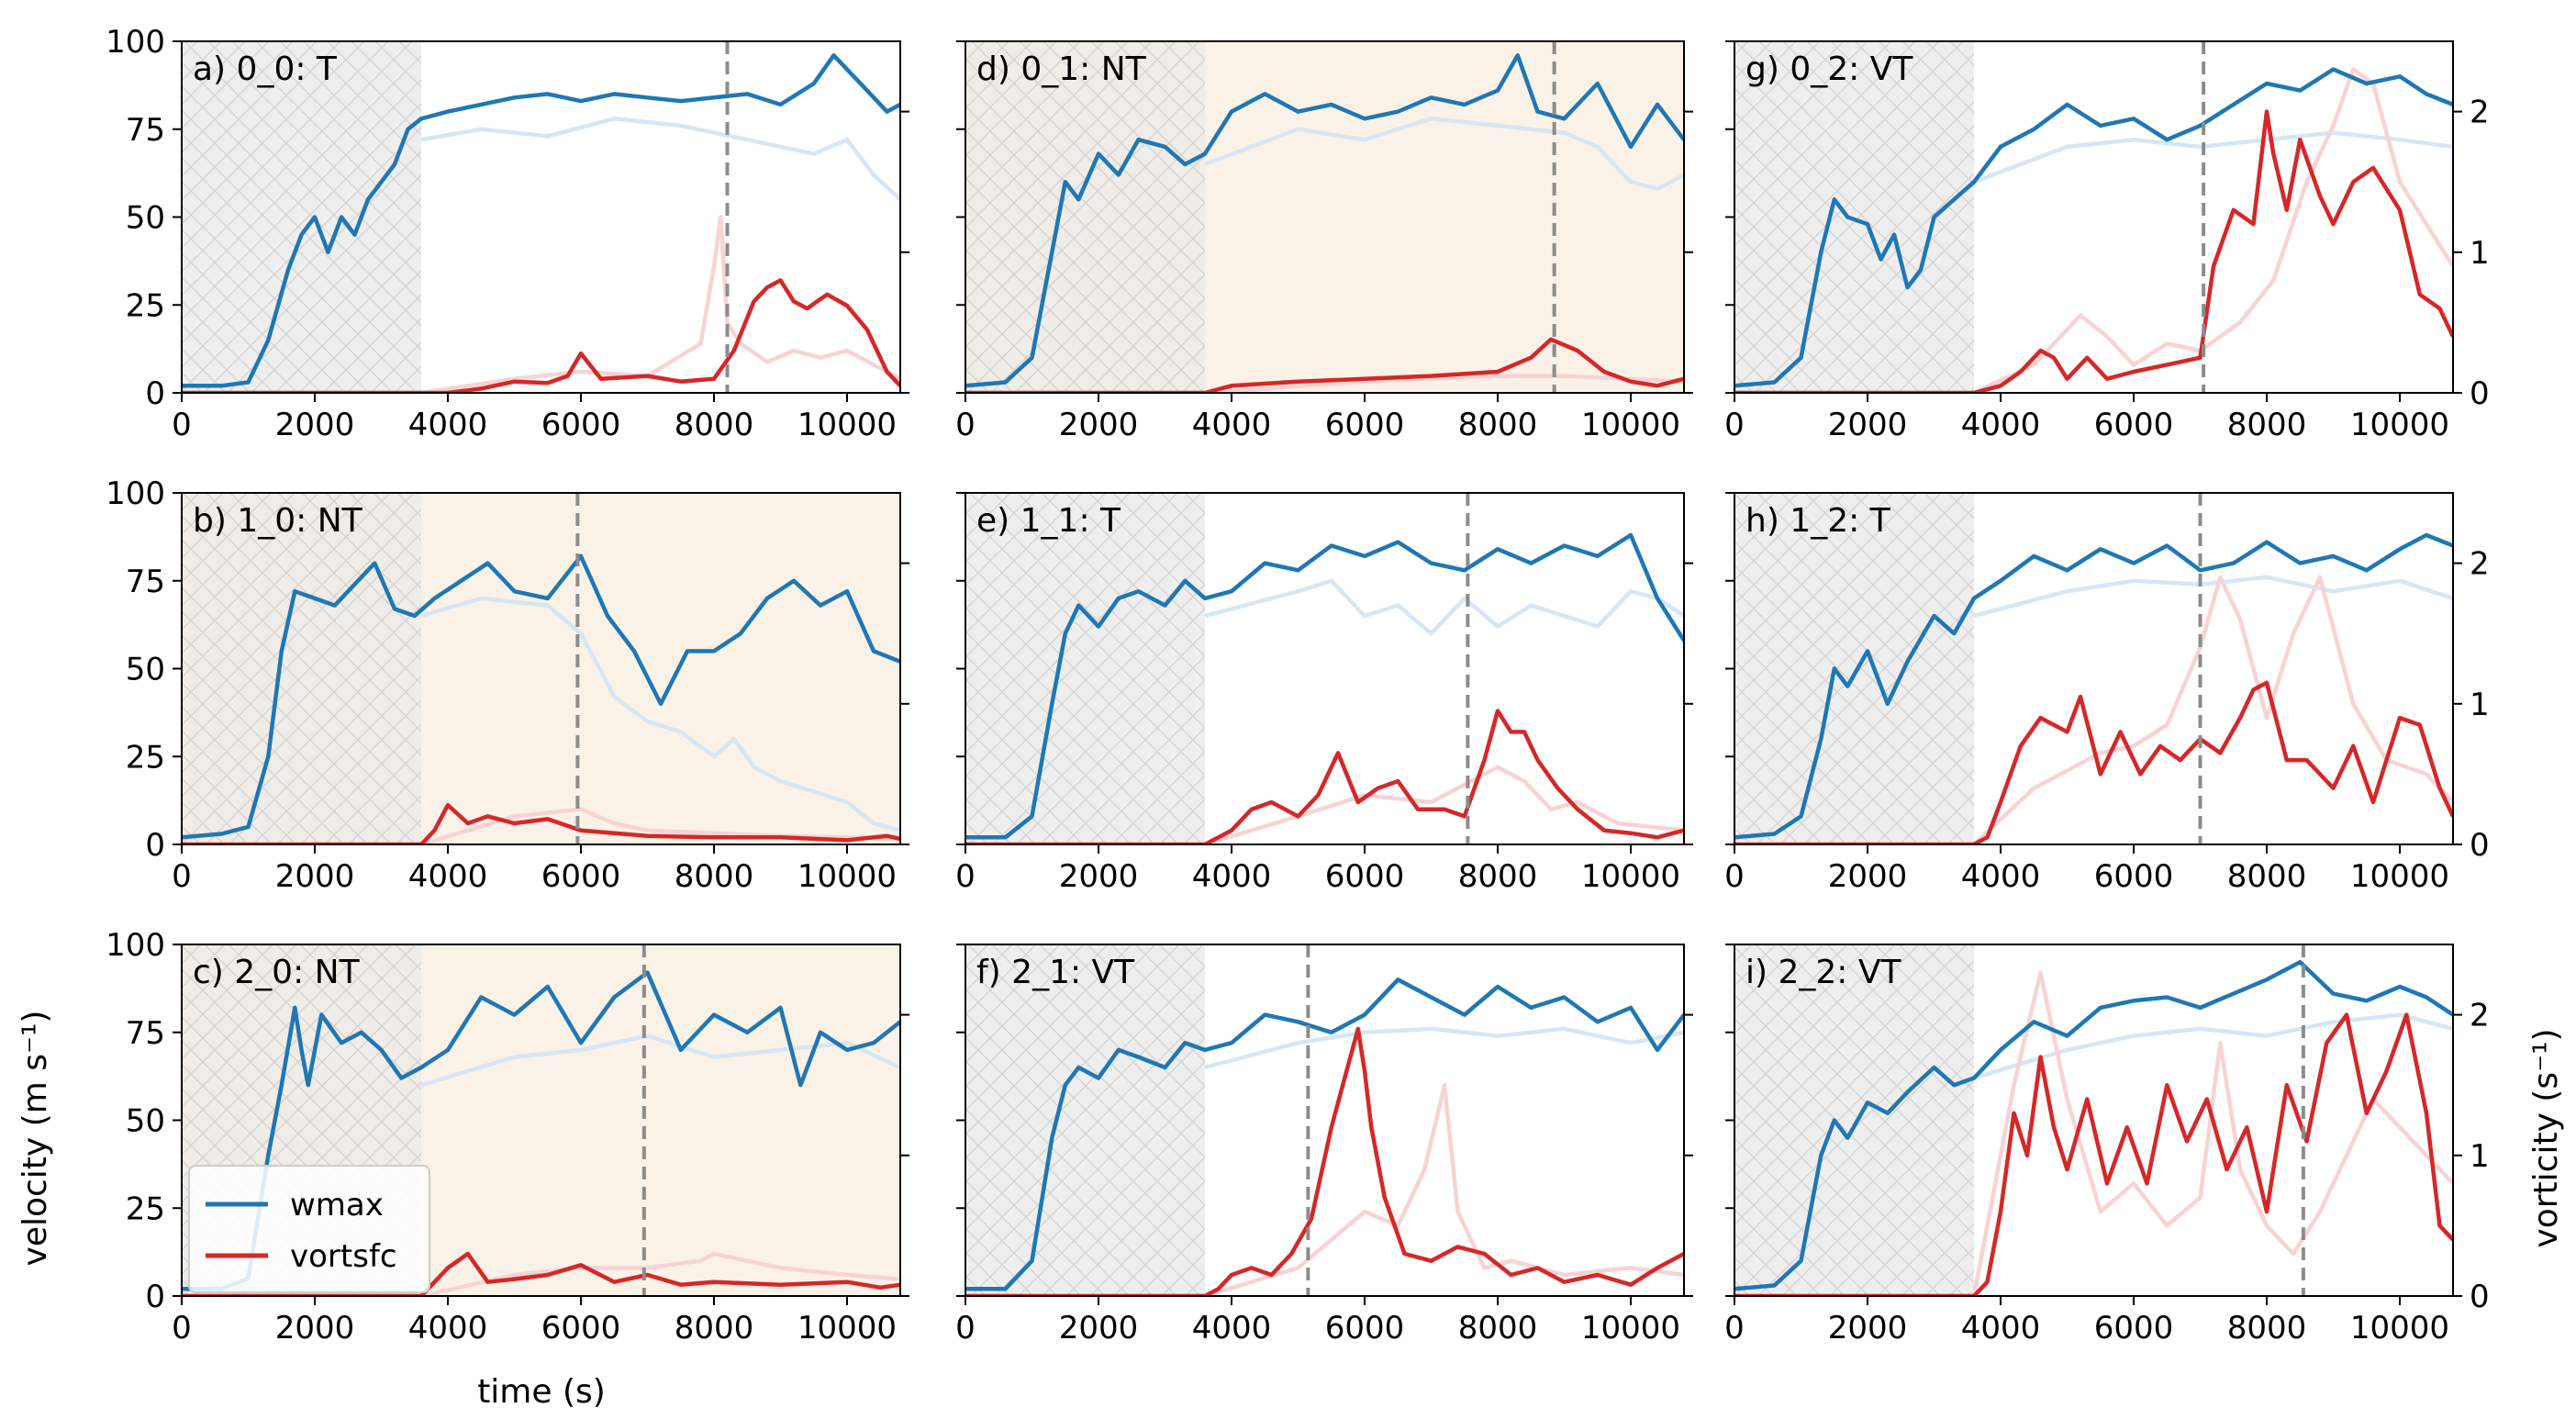  What do you see at coordinates (1061, 69) in the screenshot?
I see `panel-title: d) 0_1: NT` at bounding box center [1061, 69].